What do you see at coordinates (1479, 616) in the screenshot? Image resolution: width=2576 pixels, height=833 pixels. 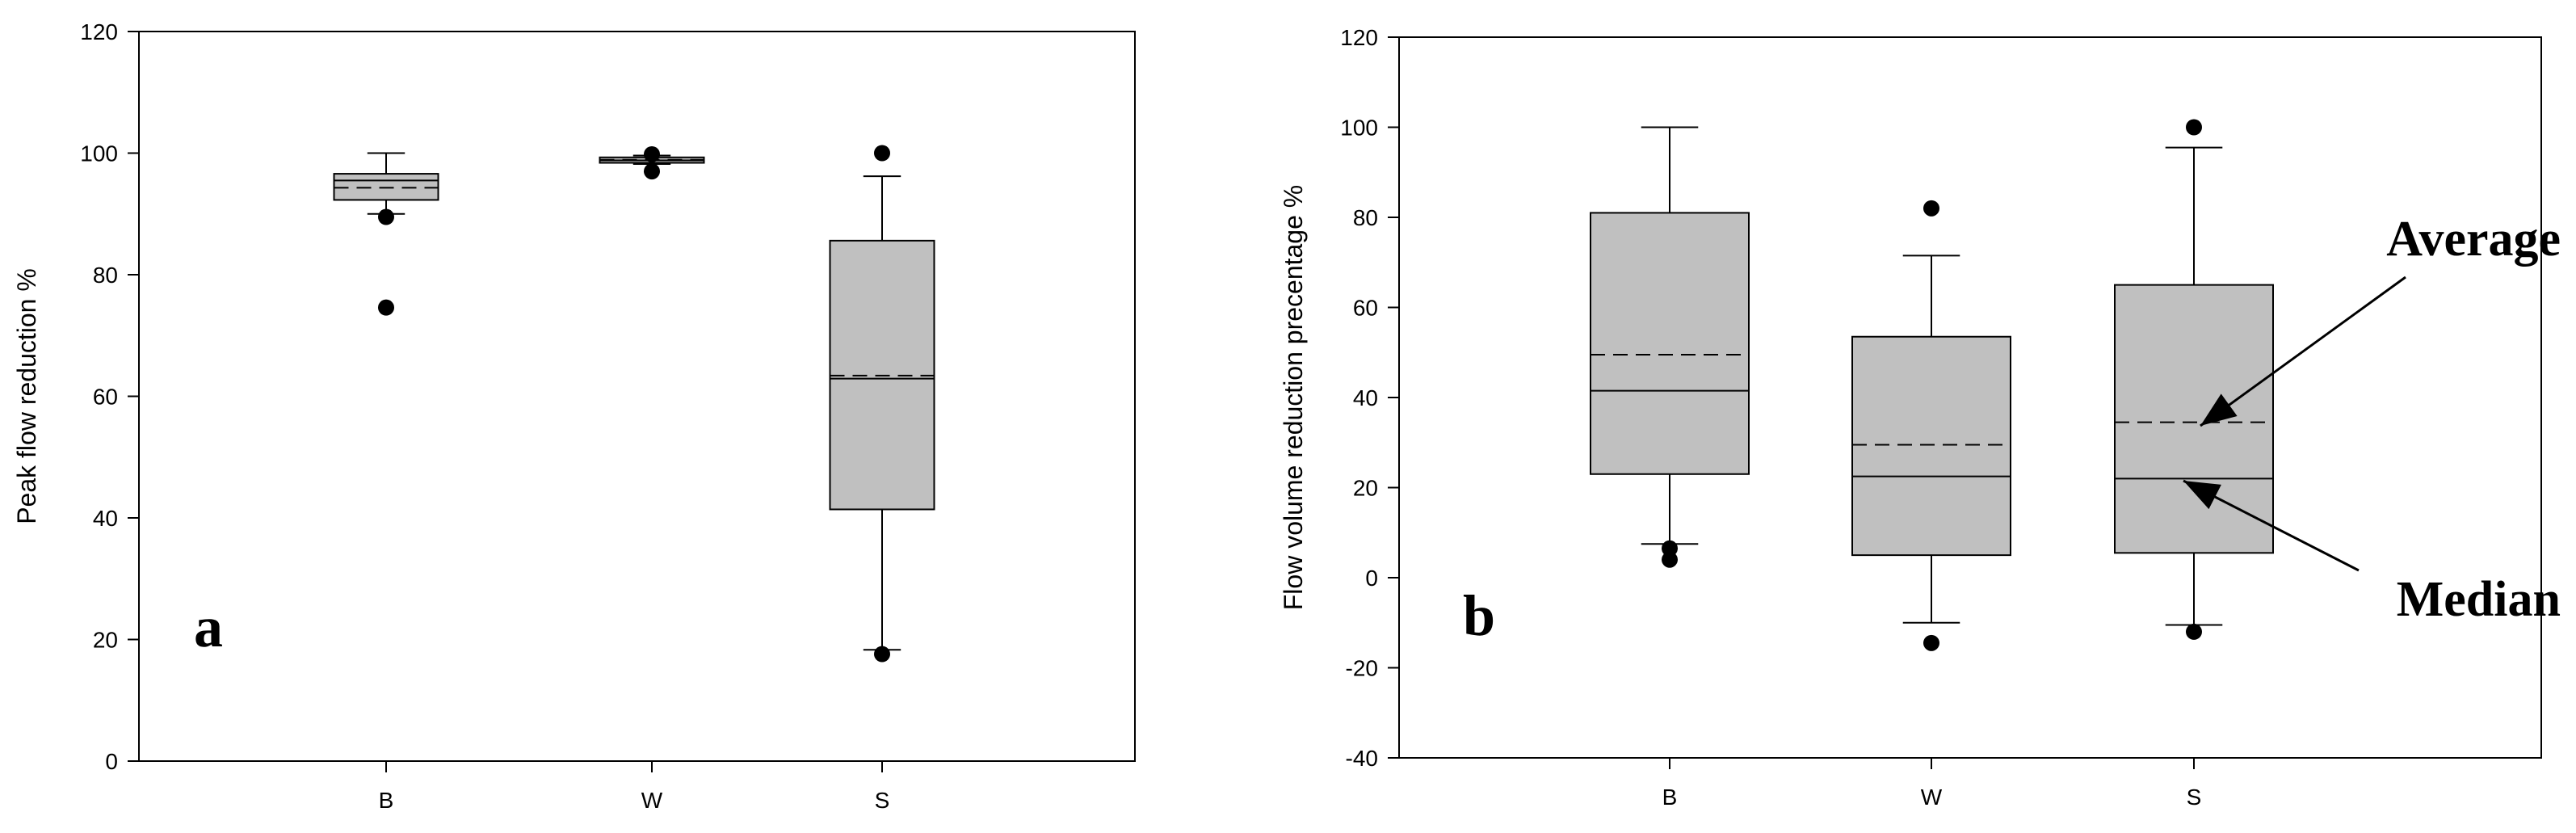 I see `panel-letter: b` at bounding box center [1479, 616].